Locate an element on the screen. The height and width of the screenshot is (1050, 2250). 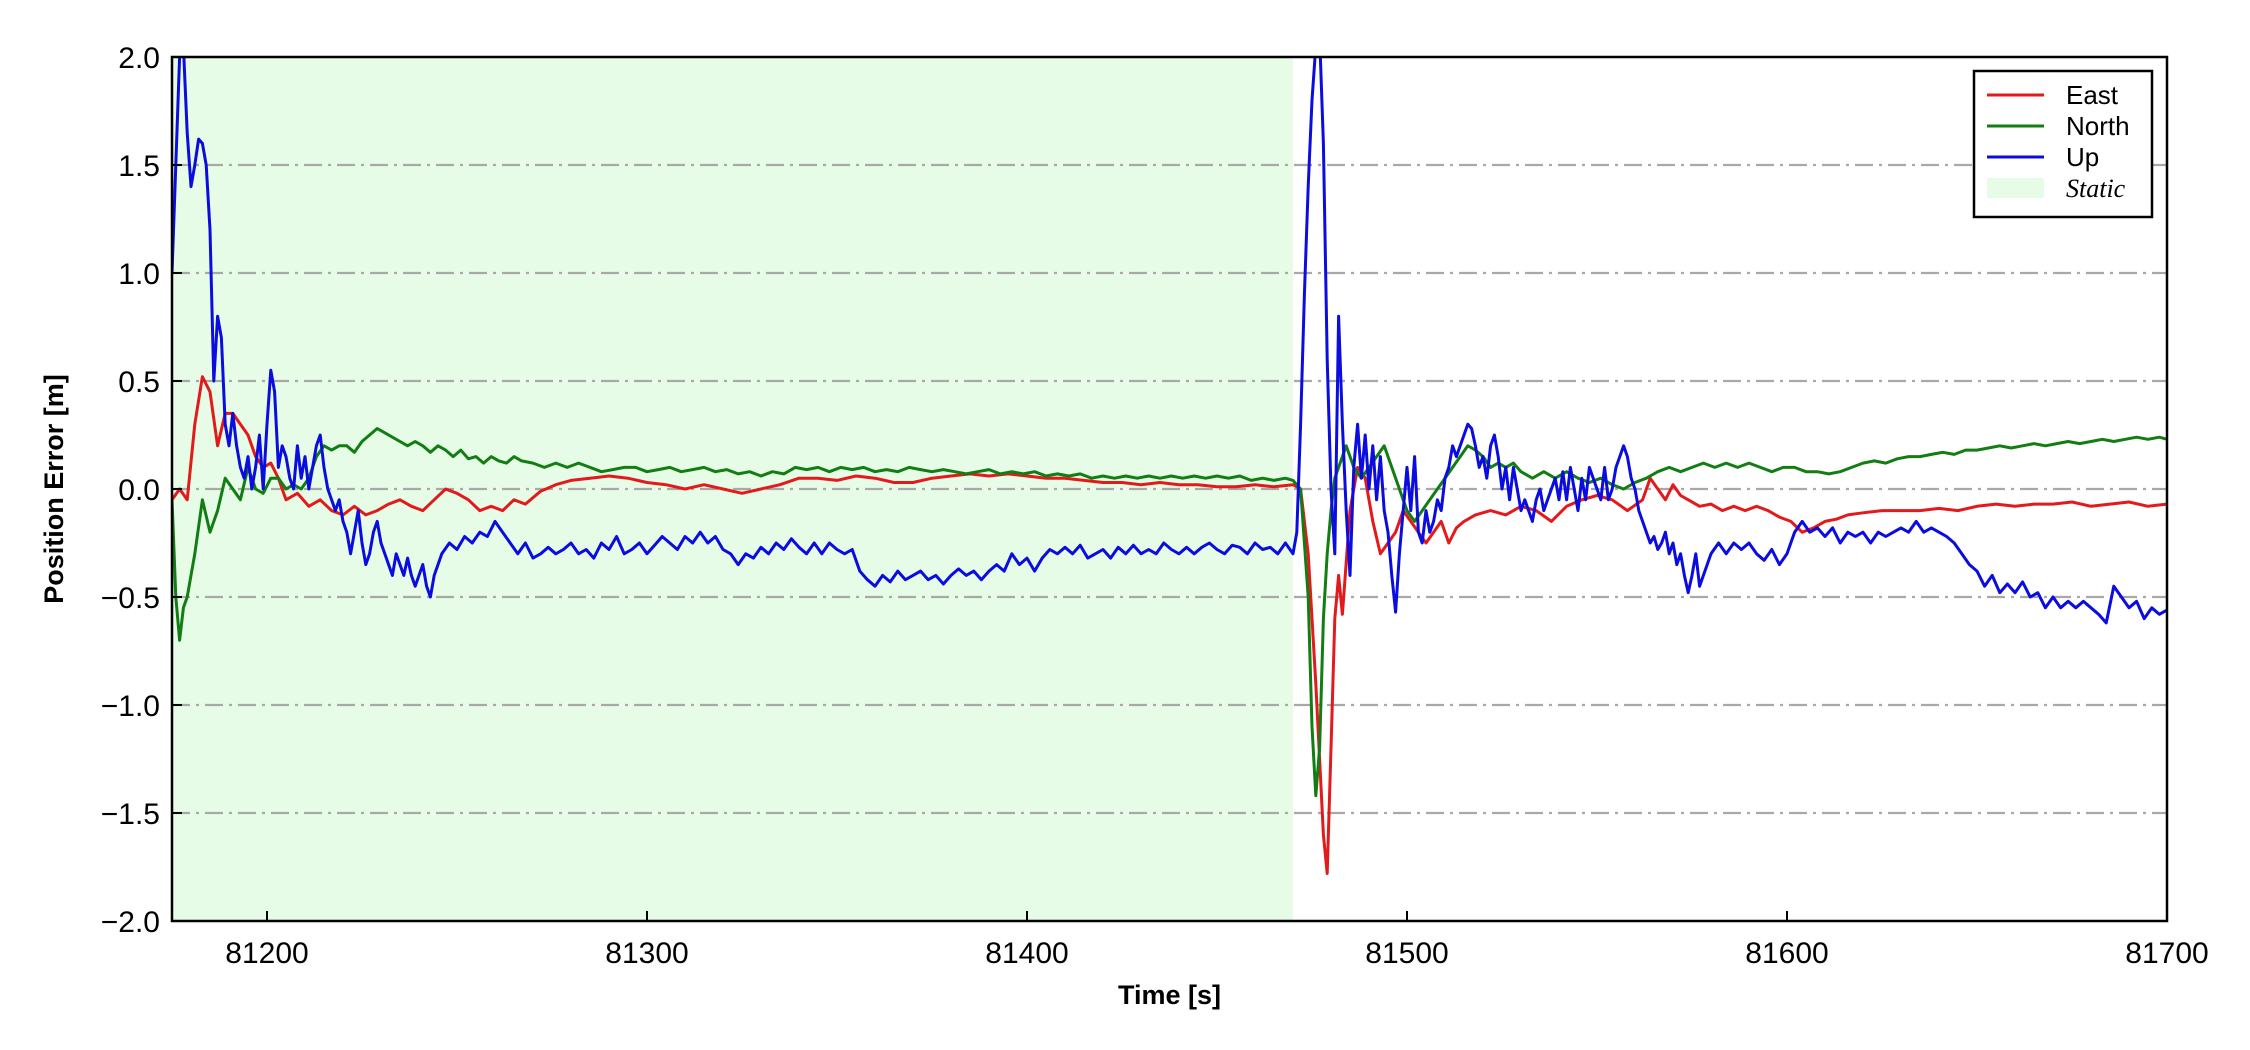
y-axis: −2.0 −1.5 −1.0 −0.5 0.0 0.5 1.0 1.5 2.0 is located at coordinates (141, 490).